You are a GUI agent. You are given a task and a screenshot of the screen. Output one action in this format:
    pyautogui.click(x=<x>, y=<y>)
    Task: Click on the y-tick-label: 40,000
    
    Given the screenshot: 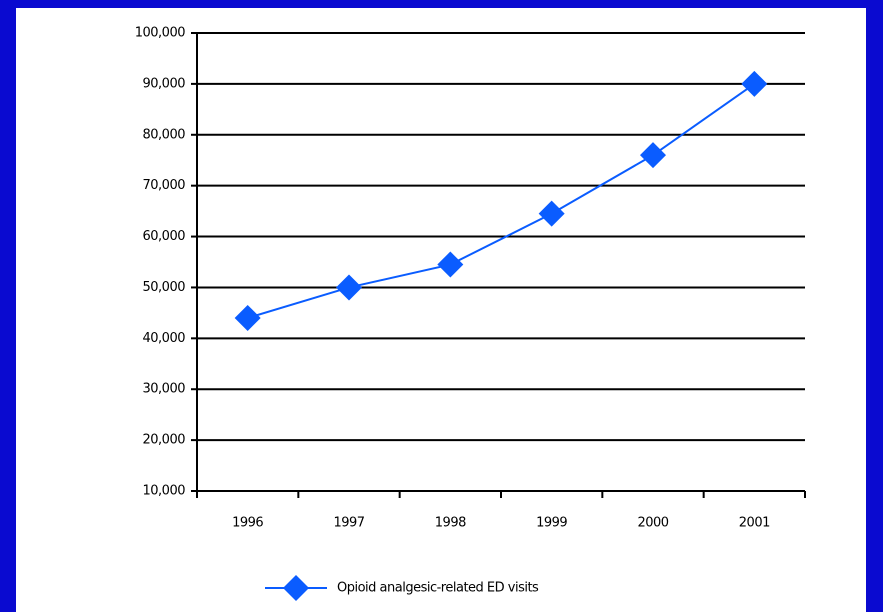 What is the action you would take?
    pyautogui.click(x=164, y=338)
    